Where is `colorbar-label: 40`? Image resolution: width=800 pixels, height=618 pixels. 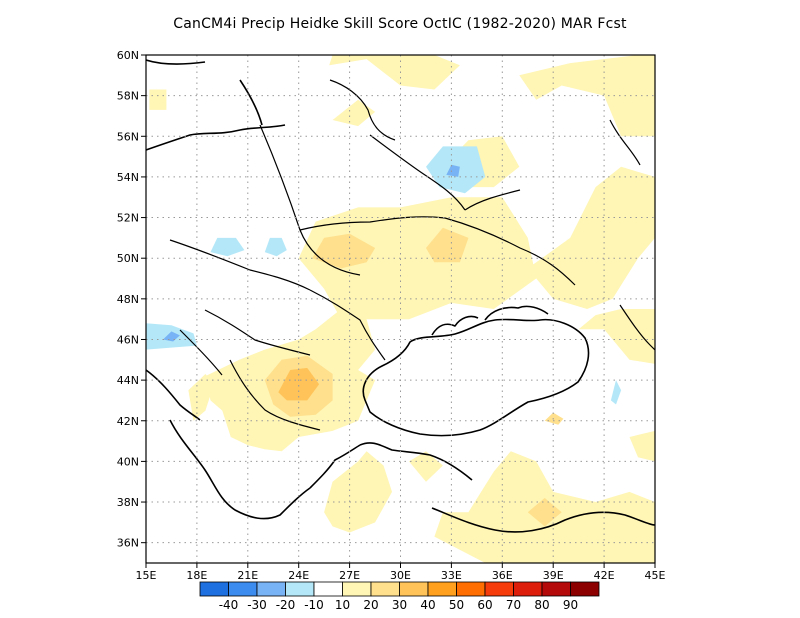
colorbar-label: 40 is located at coordinates (427, 605).